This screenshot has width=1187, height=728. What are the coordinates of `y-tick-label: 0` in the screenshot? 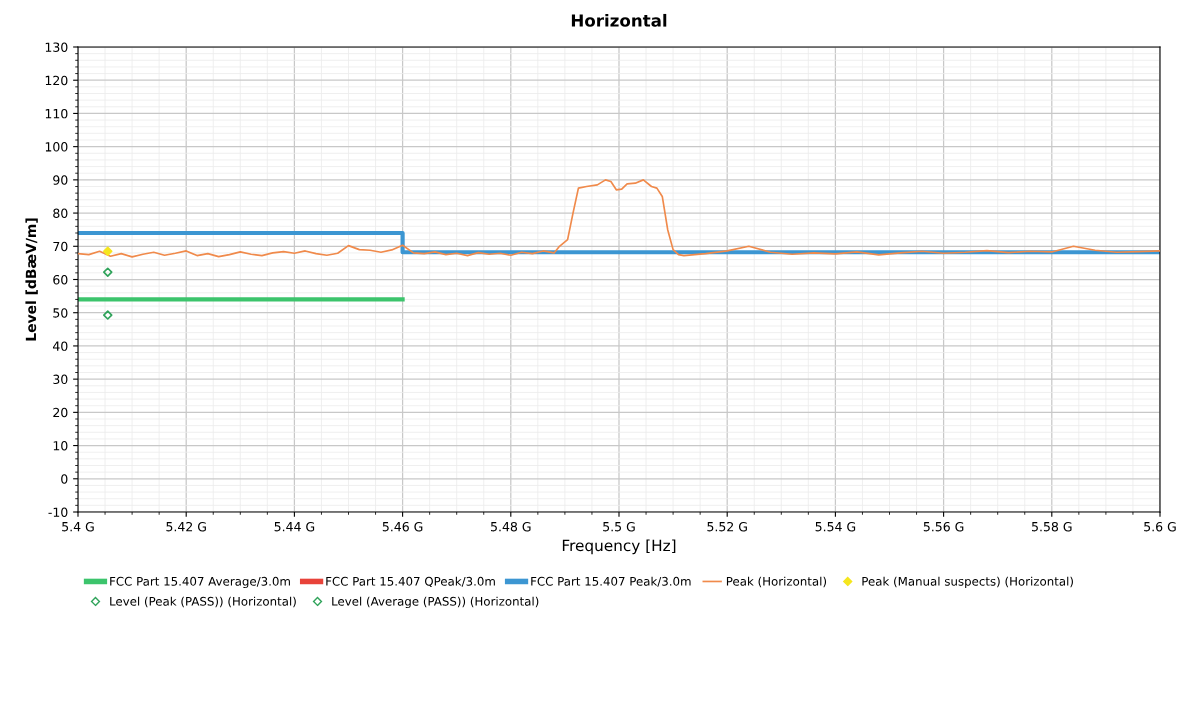 It's located at (64, 479).